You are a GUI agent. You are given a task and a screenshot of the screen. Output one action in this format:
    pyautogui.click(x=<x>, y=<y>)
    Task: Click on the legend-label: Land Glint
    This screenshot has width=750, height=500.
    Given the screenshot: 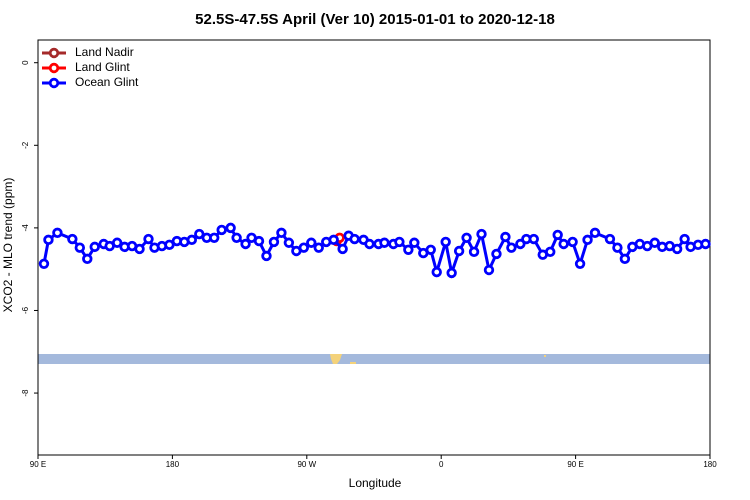 What is the action you would take?
    pyautogui.click(x=102, y=67)
    